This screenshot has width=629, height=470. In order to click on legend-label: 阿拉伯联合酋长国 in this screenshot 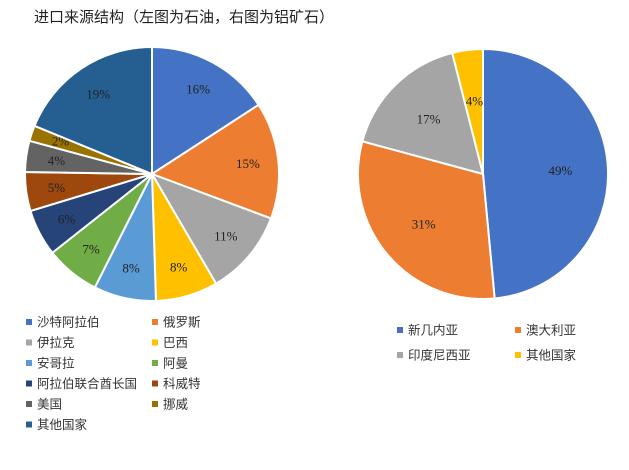, I will do `click(87, 383)`.